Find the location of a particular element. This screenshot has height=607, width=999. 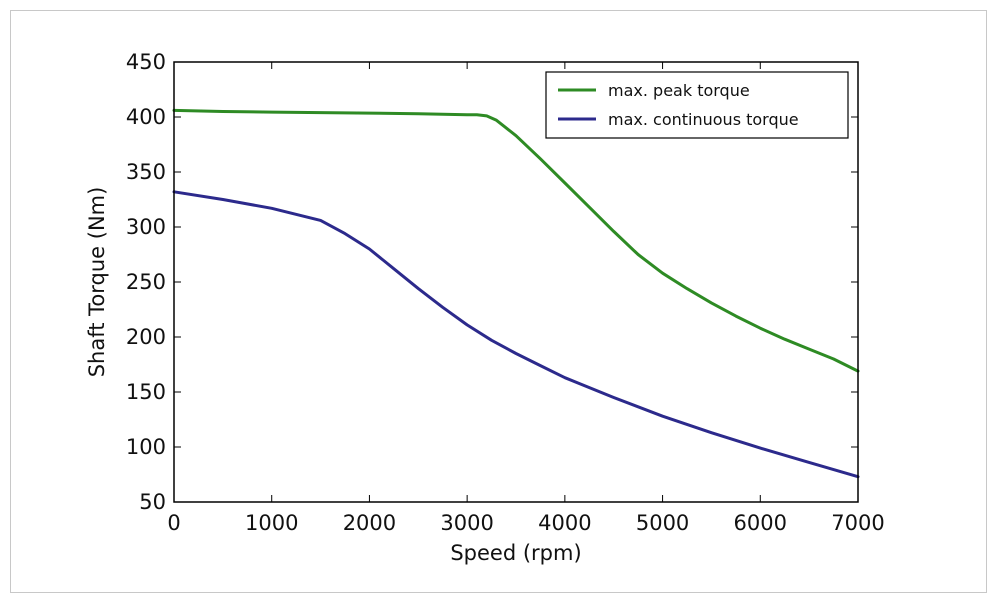

legend-box is located at coordinates (697, 105).